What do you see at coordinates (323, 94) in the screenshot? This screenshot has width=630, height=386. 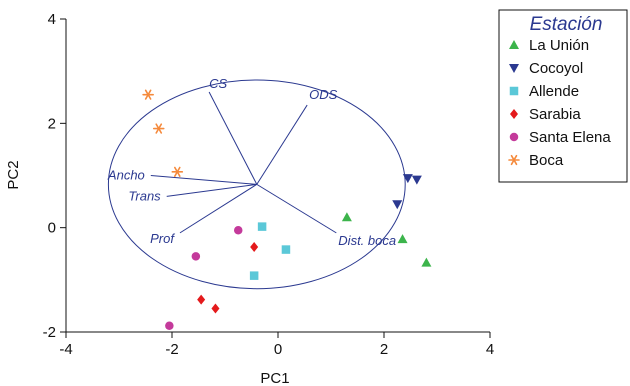 I see `loading-label: ODS` at bounding box center [323, 94].